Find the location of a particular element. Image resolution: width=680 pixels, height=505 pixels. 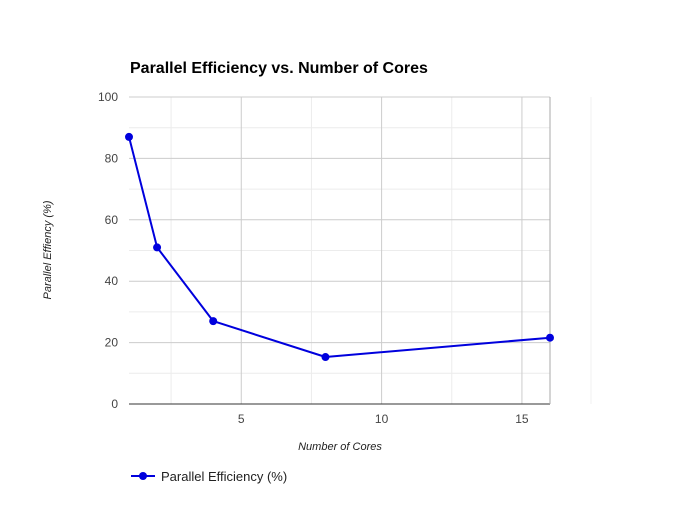

y-tick-label: 60 is located at coordinates (112, 220).